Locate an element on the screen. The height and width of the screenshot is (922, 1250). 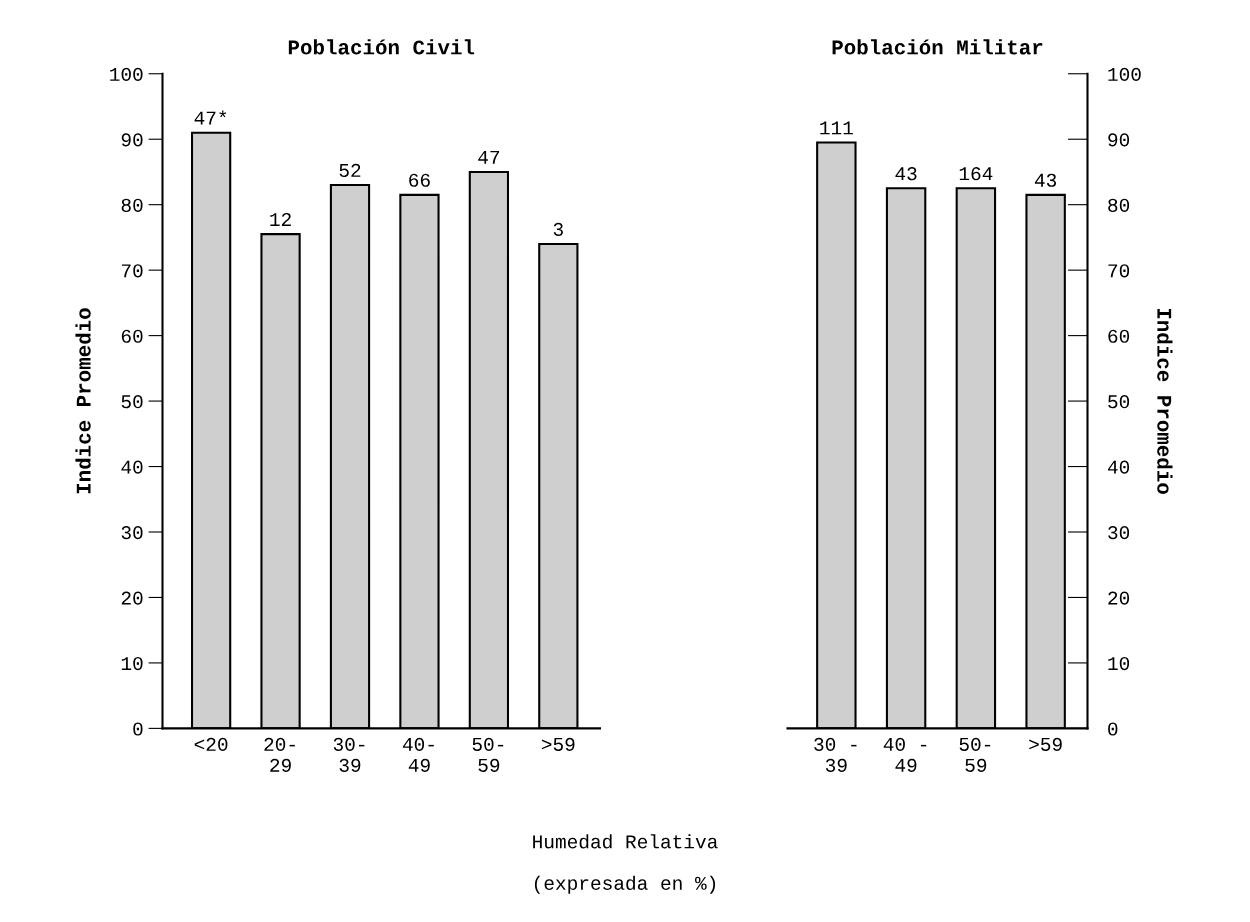
annotation: 47 is located at coordinates (489, 157).